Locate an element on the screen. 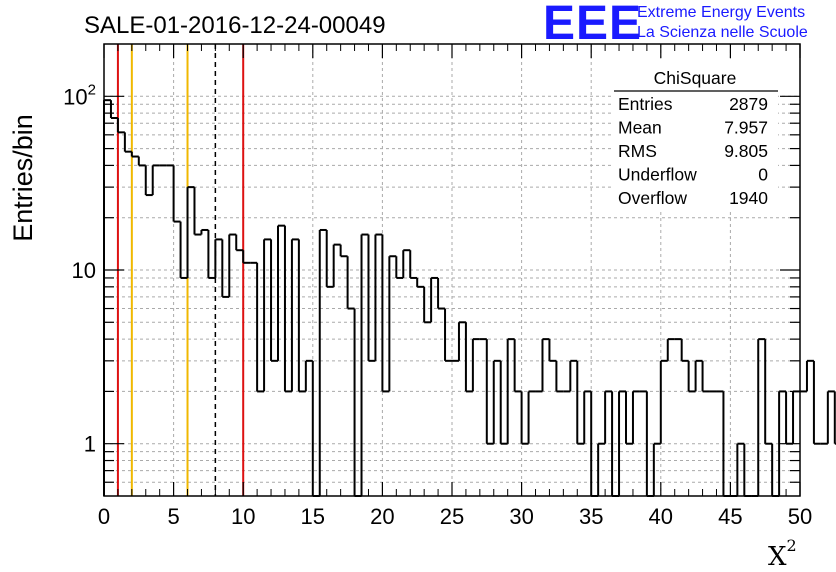 This screenshot has width=836, height=572. x-tick-label: 5 is located at coordinates (173, 516).